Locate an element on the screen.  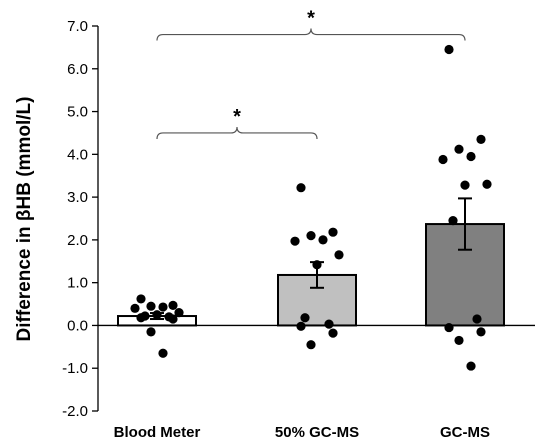
category-label: Blood Meter is located at coordinates (157, 432).